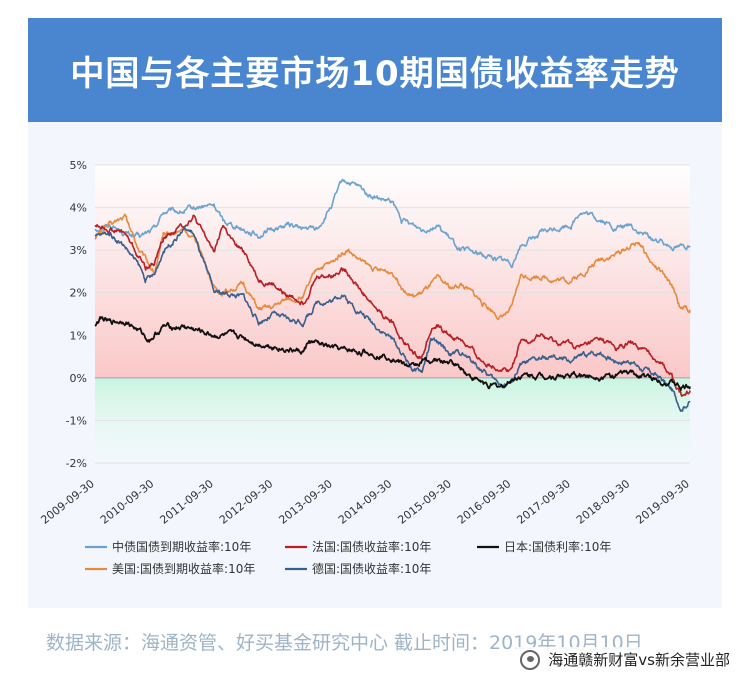 This screenshot has width=750, height=690. I want to click on y-tick-label: 5%, so click(78, 165).